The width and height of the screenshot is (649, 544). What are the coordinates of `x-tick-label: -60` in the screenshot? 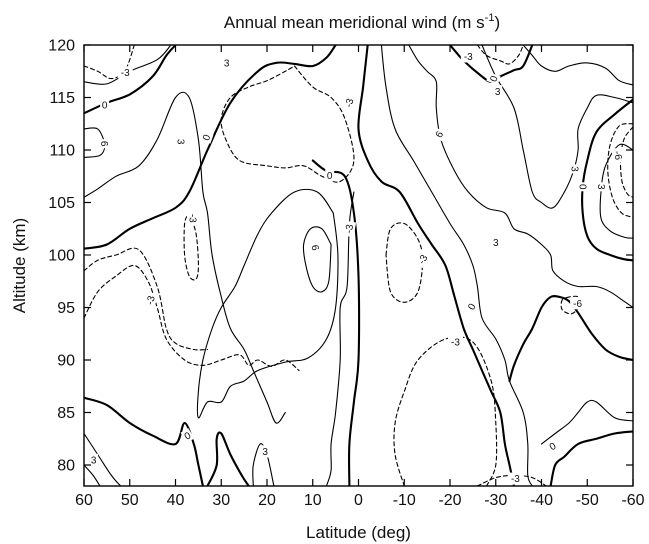 It's located at (632, 500).